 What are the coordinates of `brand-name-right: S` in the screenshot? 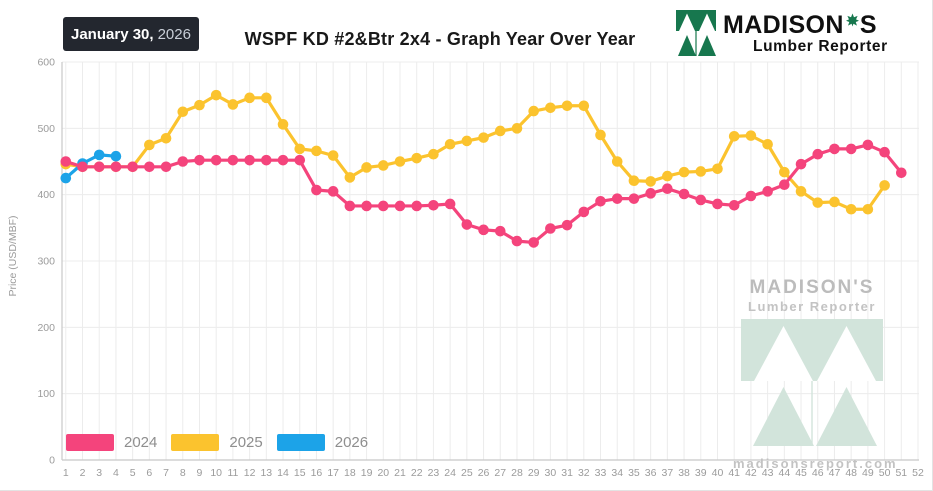 It's located at (868, 24).